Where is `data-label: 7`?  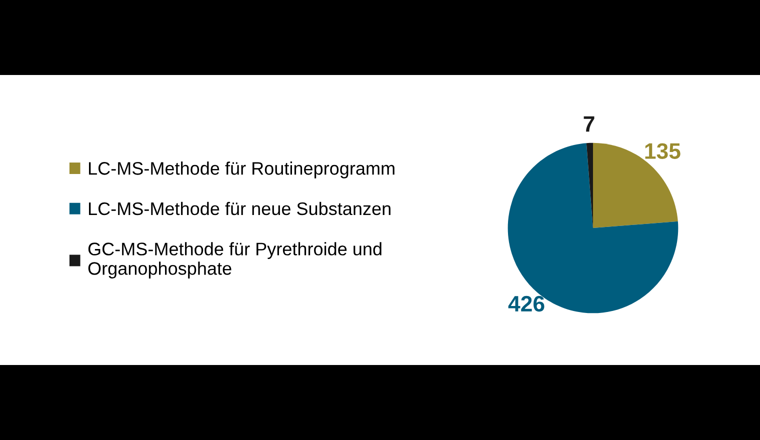 data-label: 7 is located at coordinates (589, 124).